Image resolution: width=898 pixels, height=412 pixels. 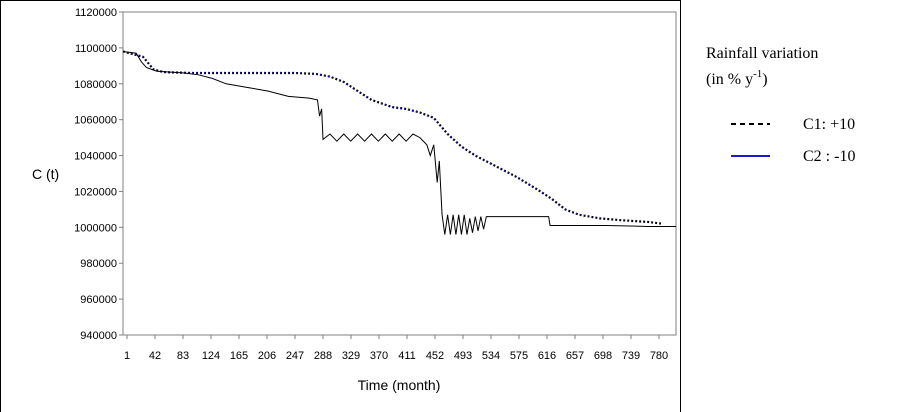 What do you see at coordinates (463, 356) in the screenshot?
I see `x-tick-label: 493` at bounding box center [463, 356].